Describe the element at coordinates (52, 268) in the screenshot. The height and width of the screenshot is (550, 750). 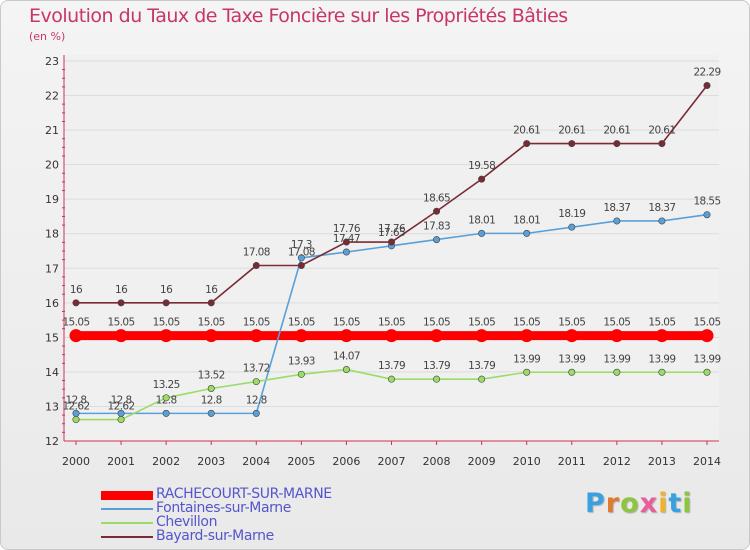
I see `y-tick-label: 17` at that location.